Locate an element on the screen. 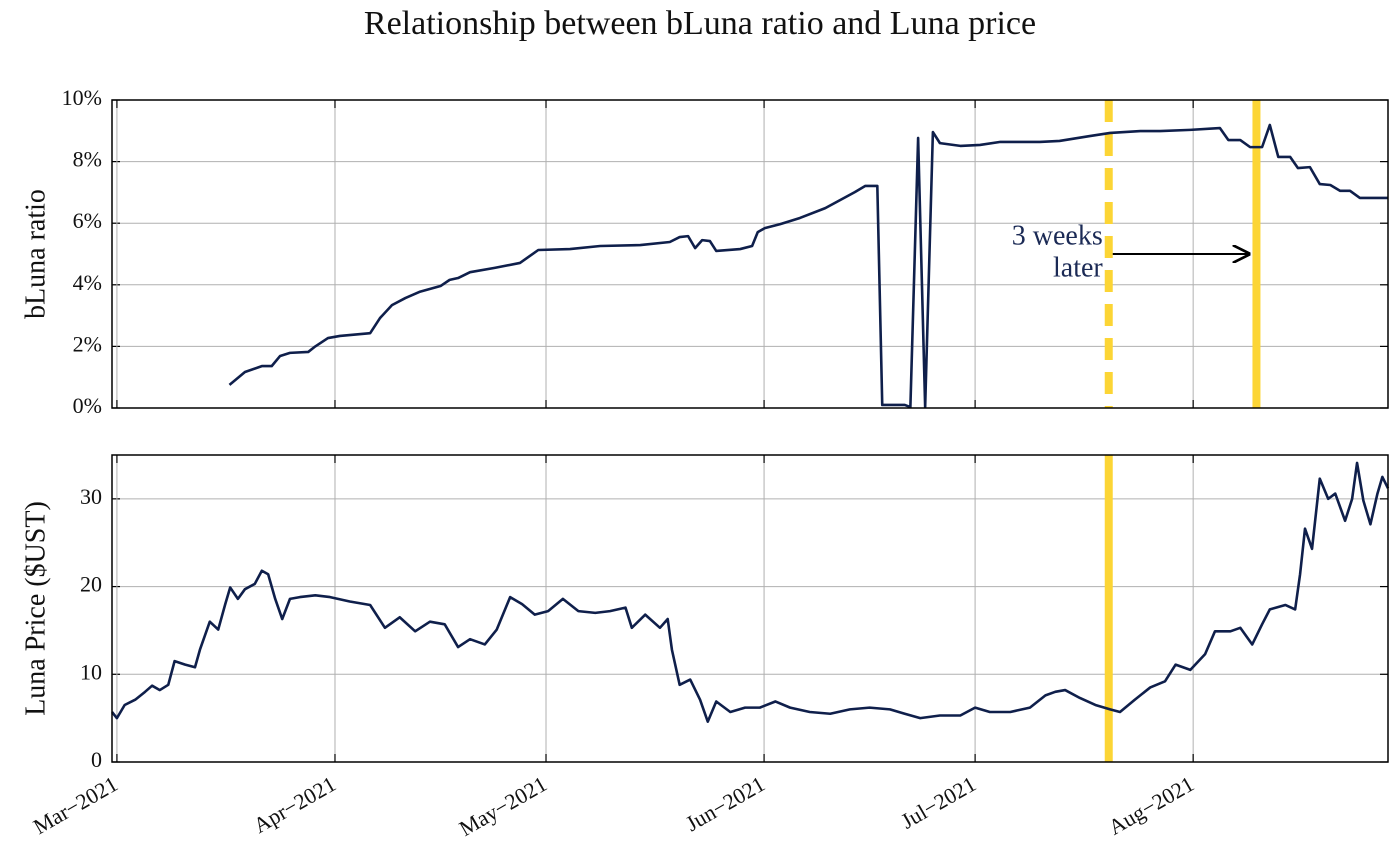 The image size is (1400, 862). annotation-text: later is located at coordinates (1078, 267).